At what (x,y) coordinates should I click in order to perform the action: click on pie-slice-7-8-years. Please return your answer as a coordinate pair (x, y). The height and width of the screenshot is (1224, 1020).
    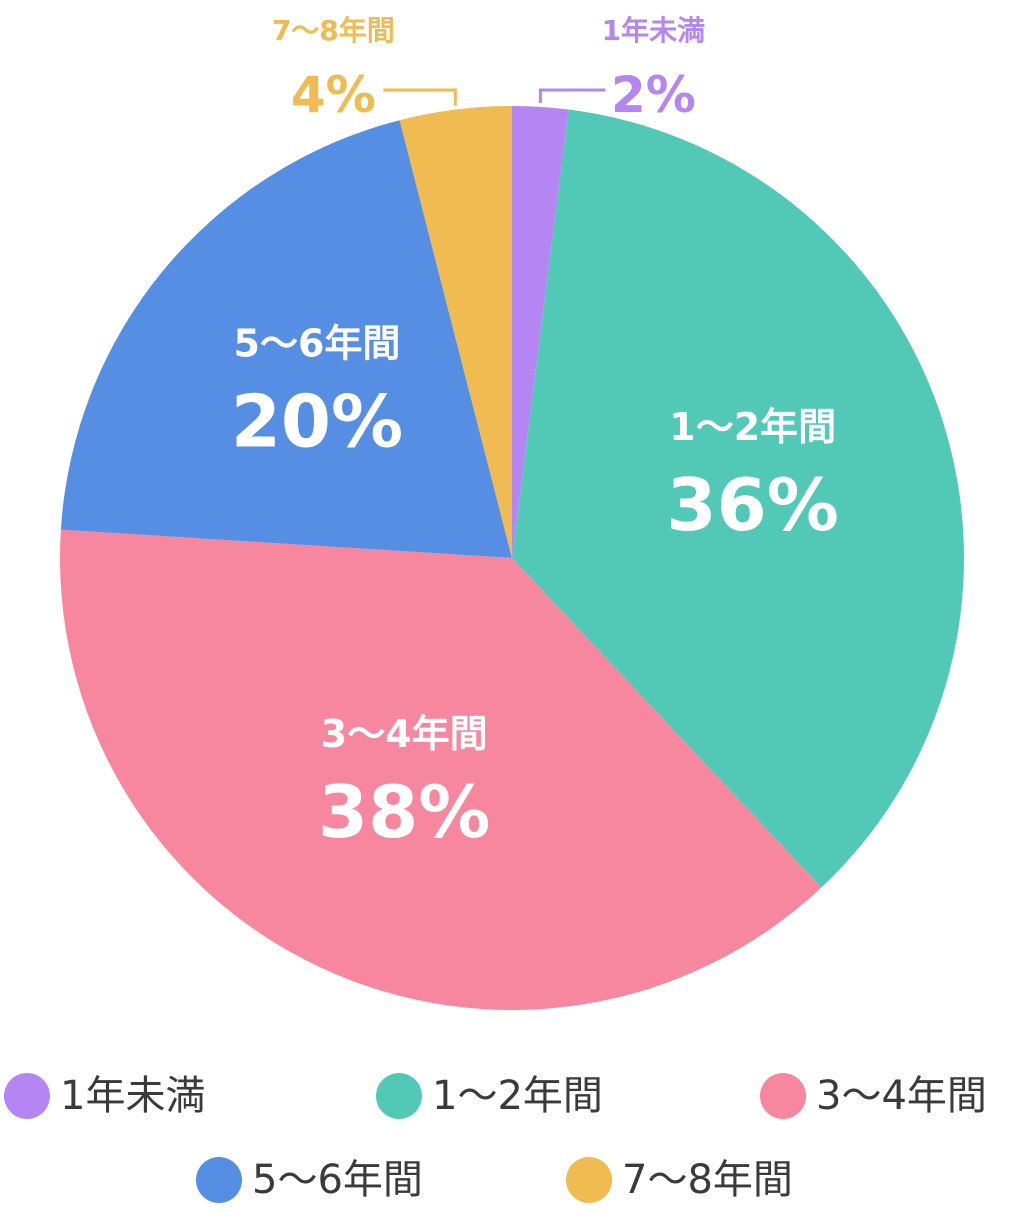
    Looking at the image, I should click on (455, 332).